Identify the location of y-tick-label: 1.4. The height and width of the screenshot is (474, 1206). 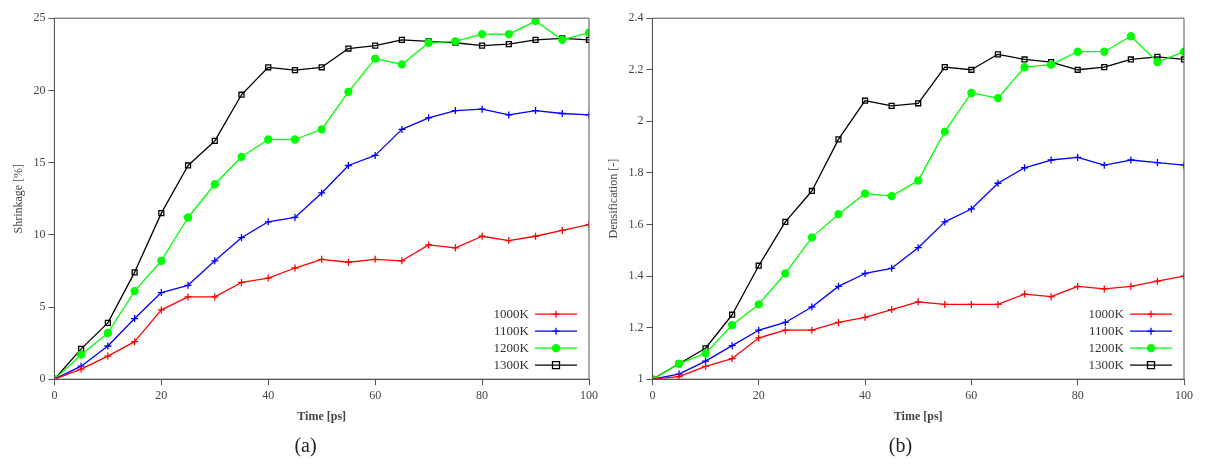
(636, 275).